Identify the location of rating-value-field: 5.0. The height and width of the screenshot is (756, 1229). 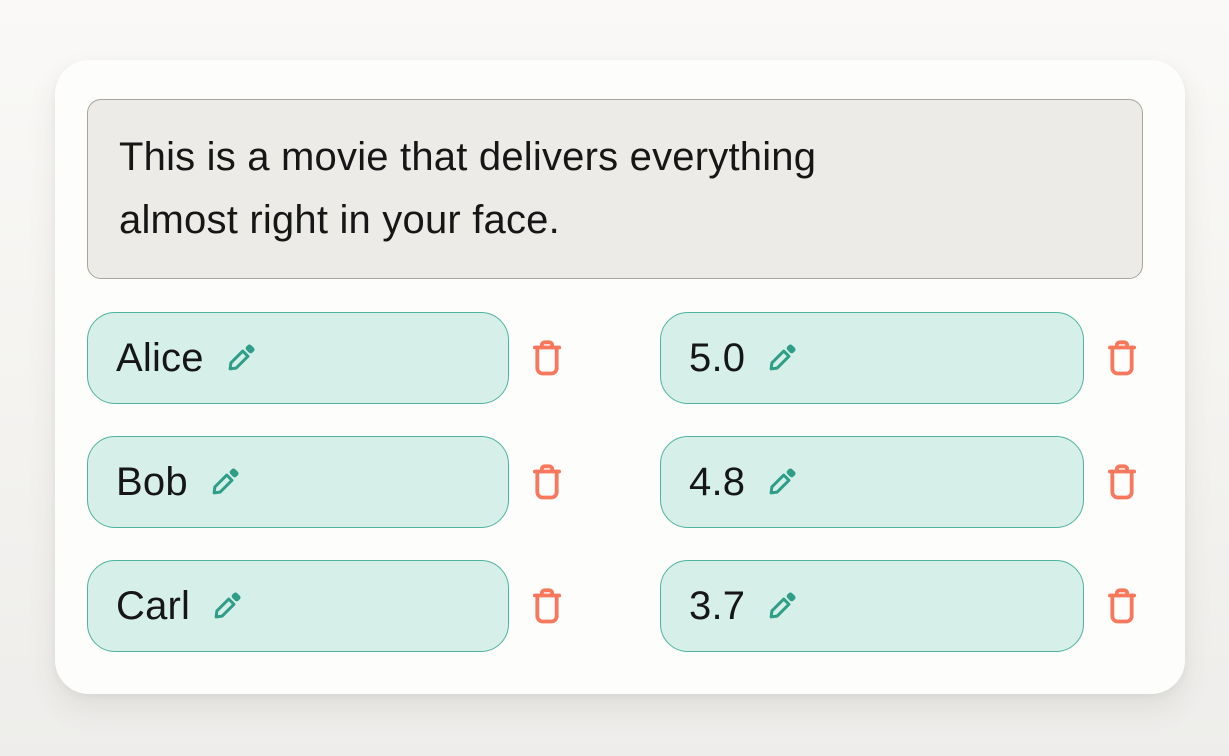
(872, 358).